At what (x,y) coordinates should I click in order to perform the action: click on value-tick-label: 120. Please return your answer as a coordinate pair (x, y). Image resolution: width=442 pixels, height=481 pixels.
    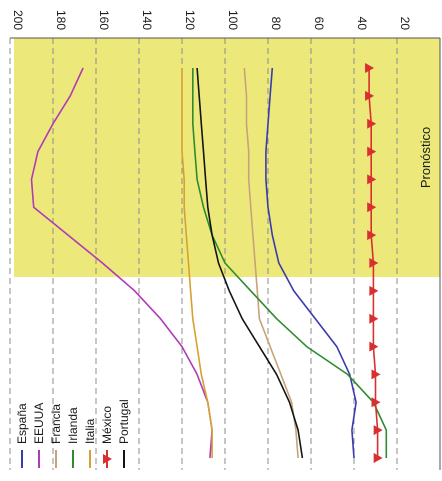
    Looking at the image, I should click on (190, 20).